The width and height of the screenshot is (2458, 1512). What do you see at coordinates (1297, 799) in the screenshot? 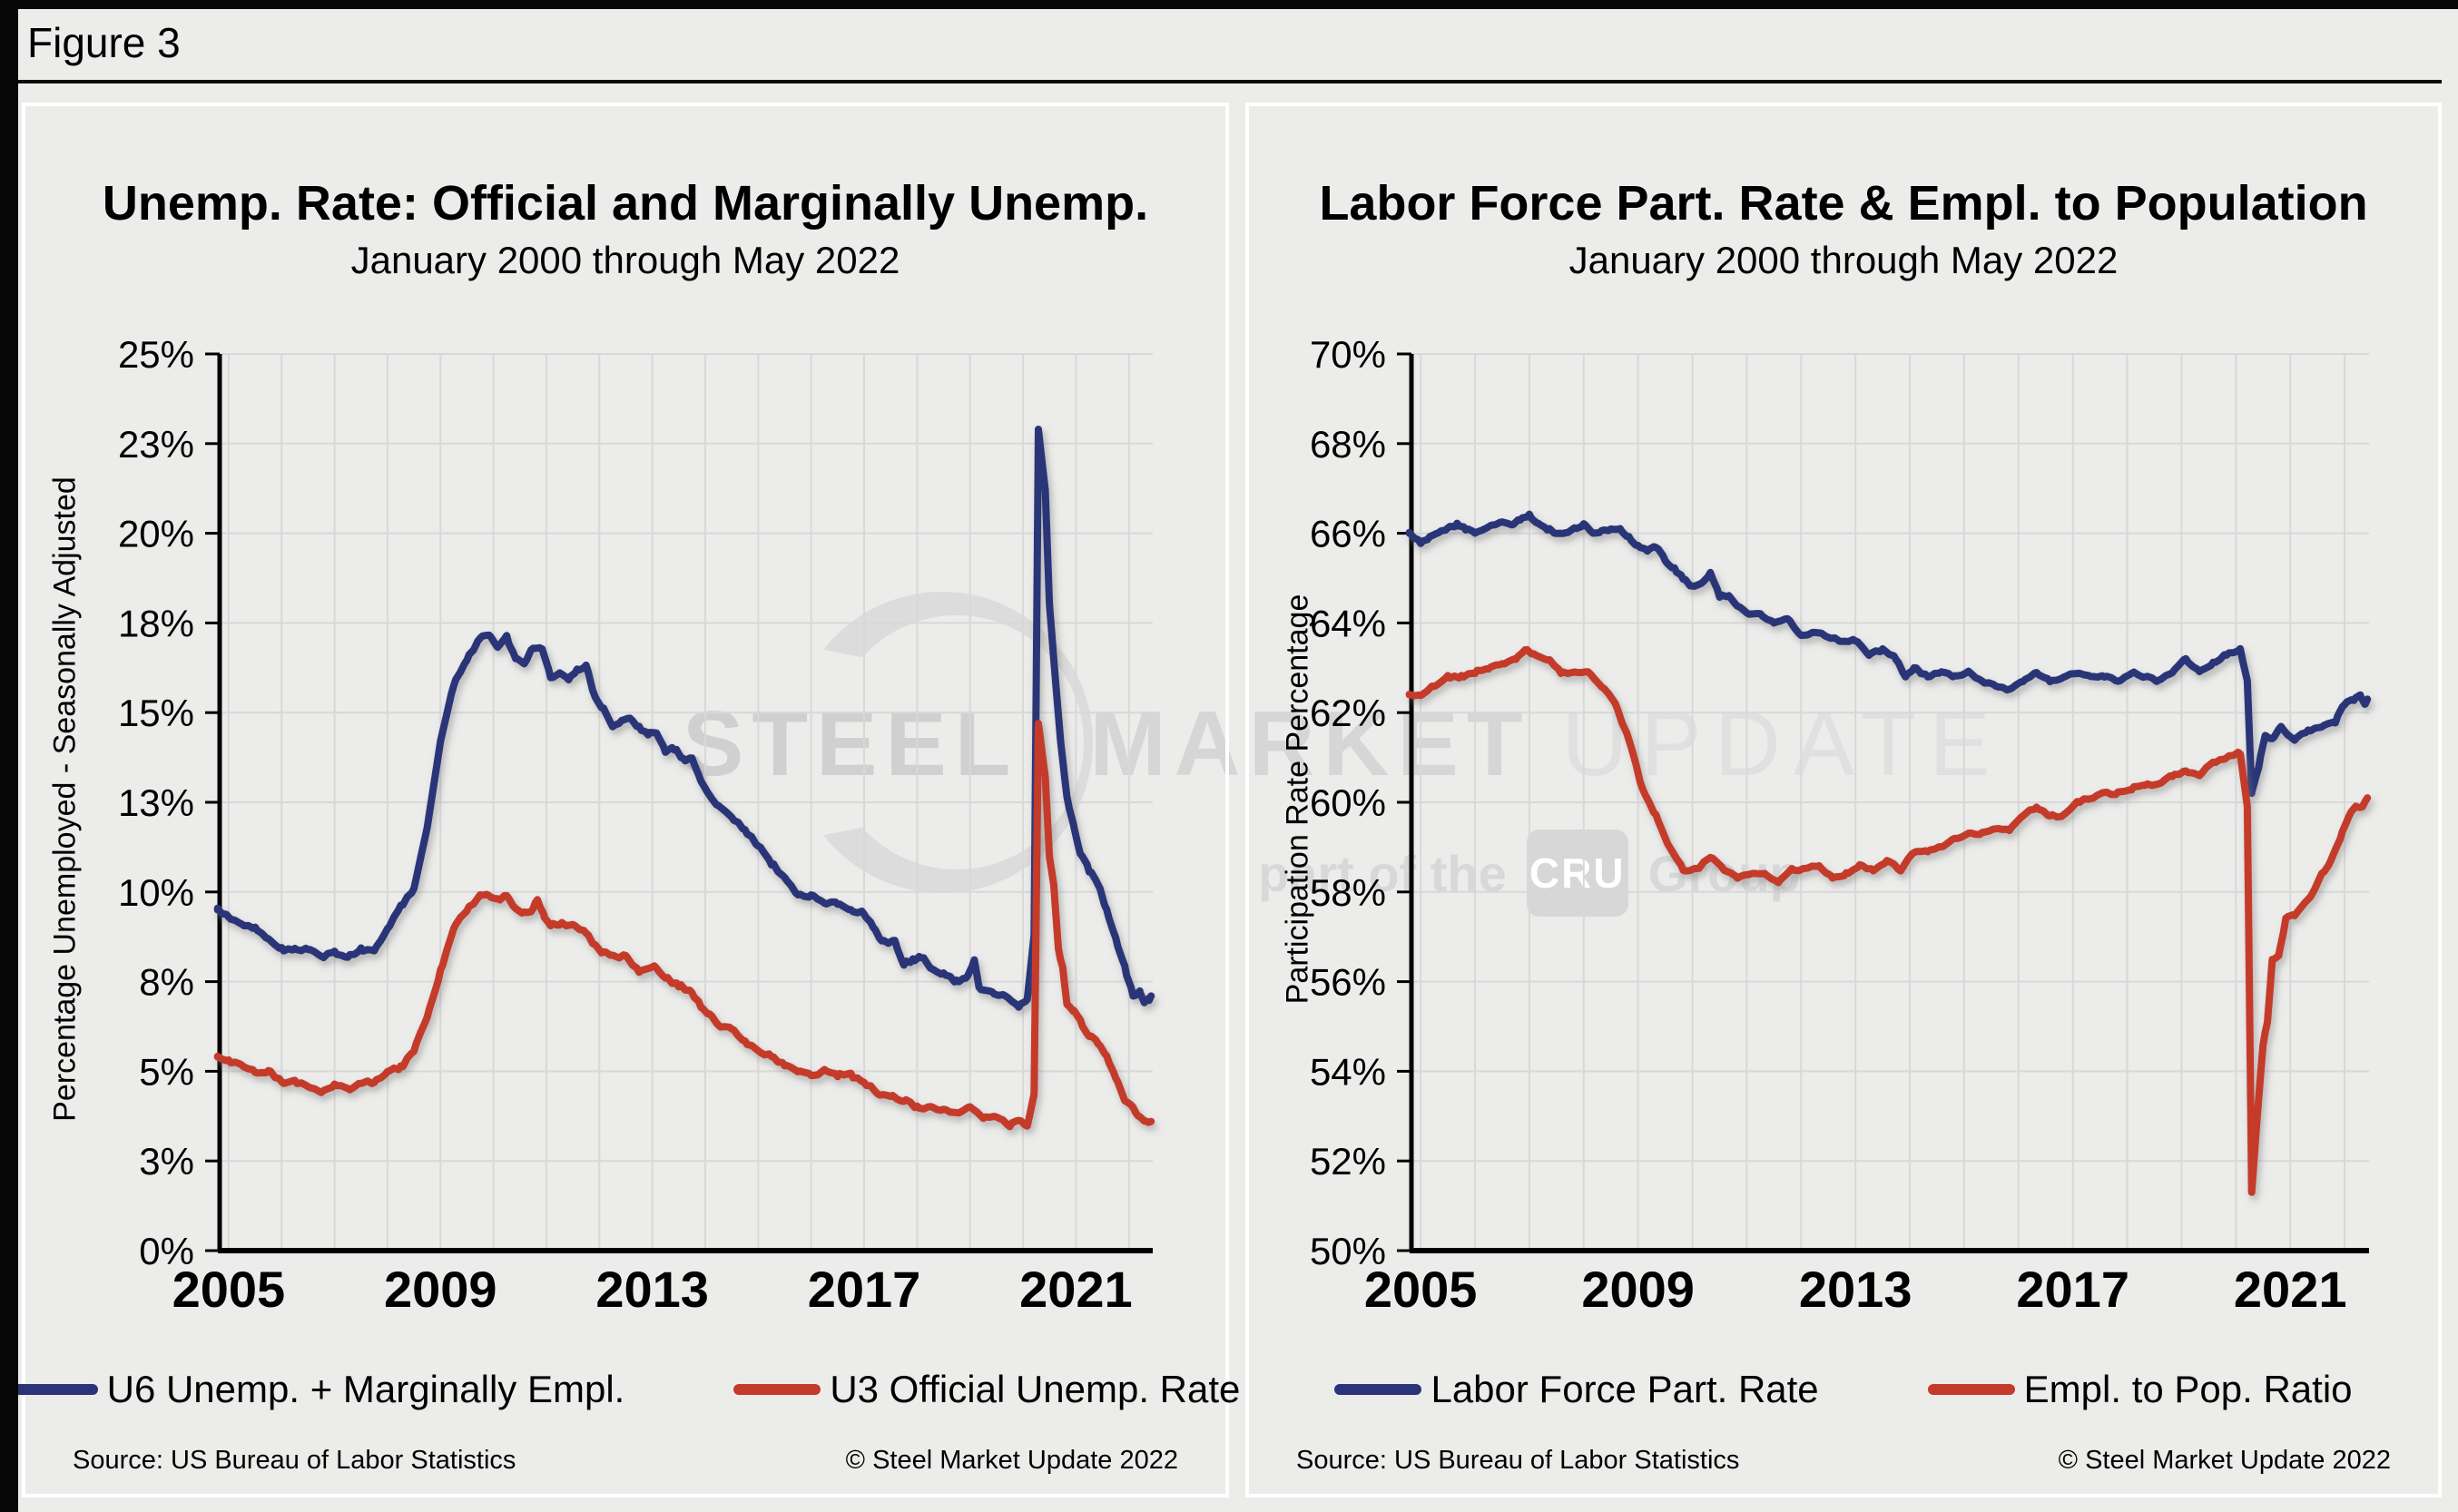
I see `y-axis-title: Participation Rate Percentage` at bounding box center [1297, 799].